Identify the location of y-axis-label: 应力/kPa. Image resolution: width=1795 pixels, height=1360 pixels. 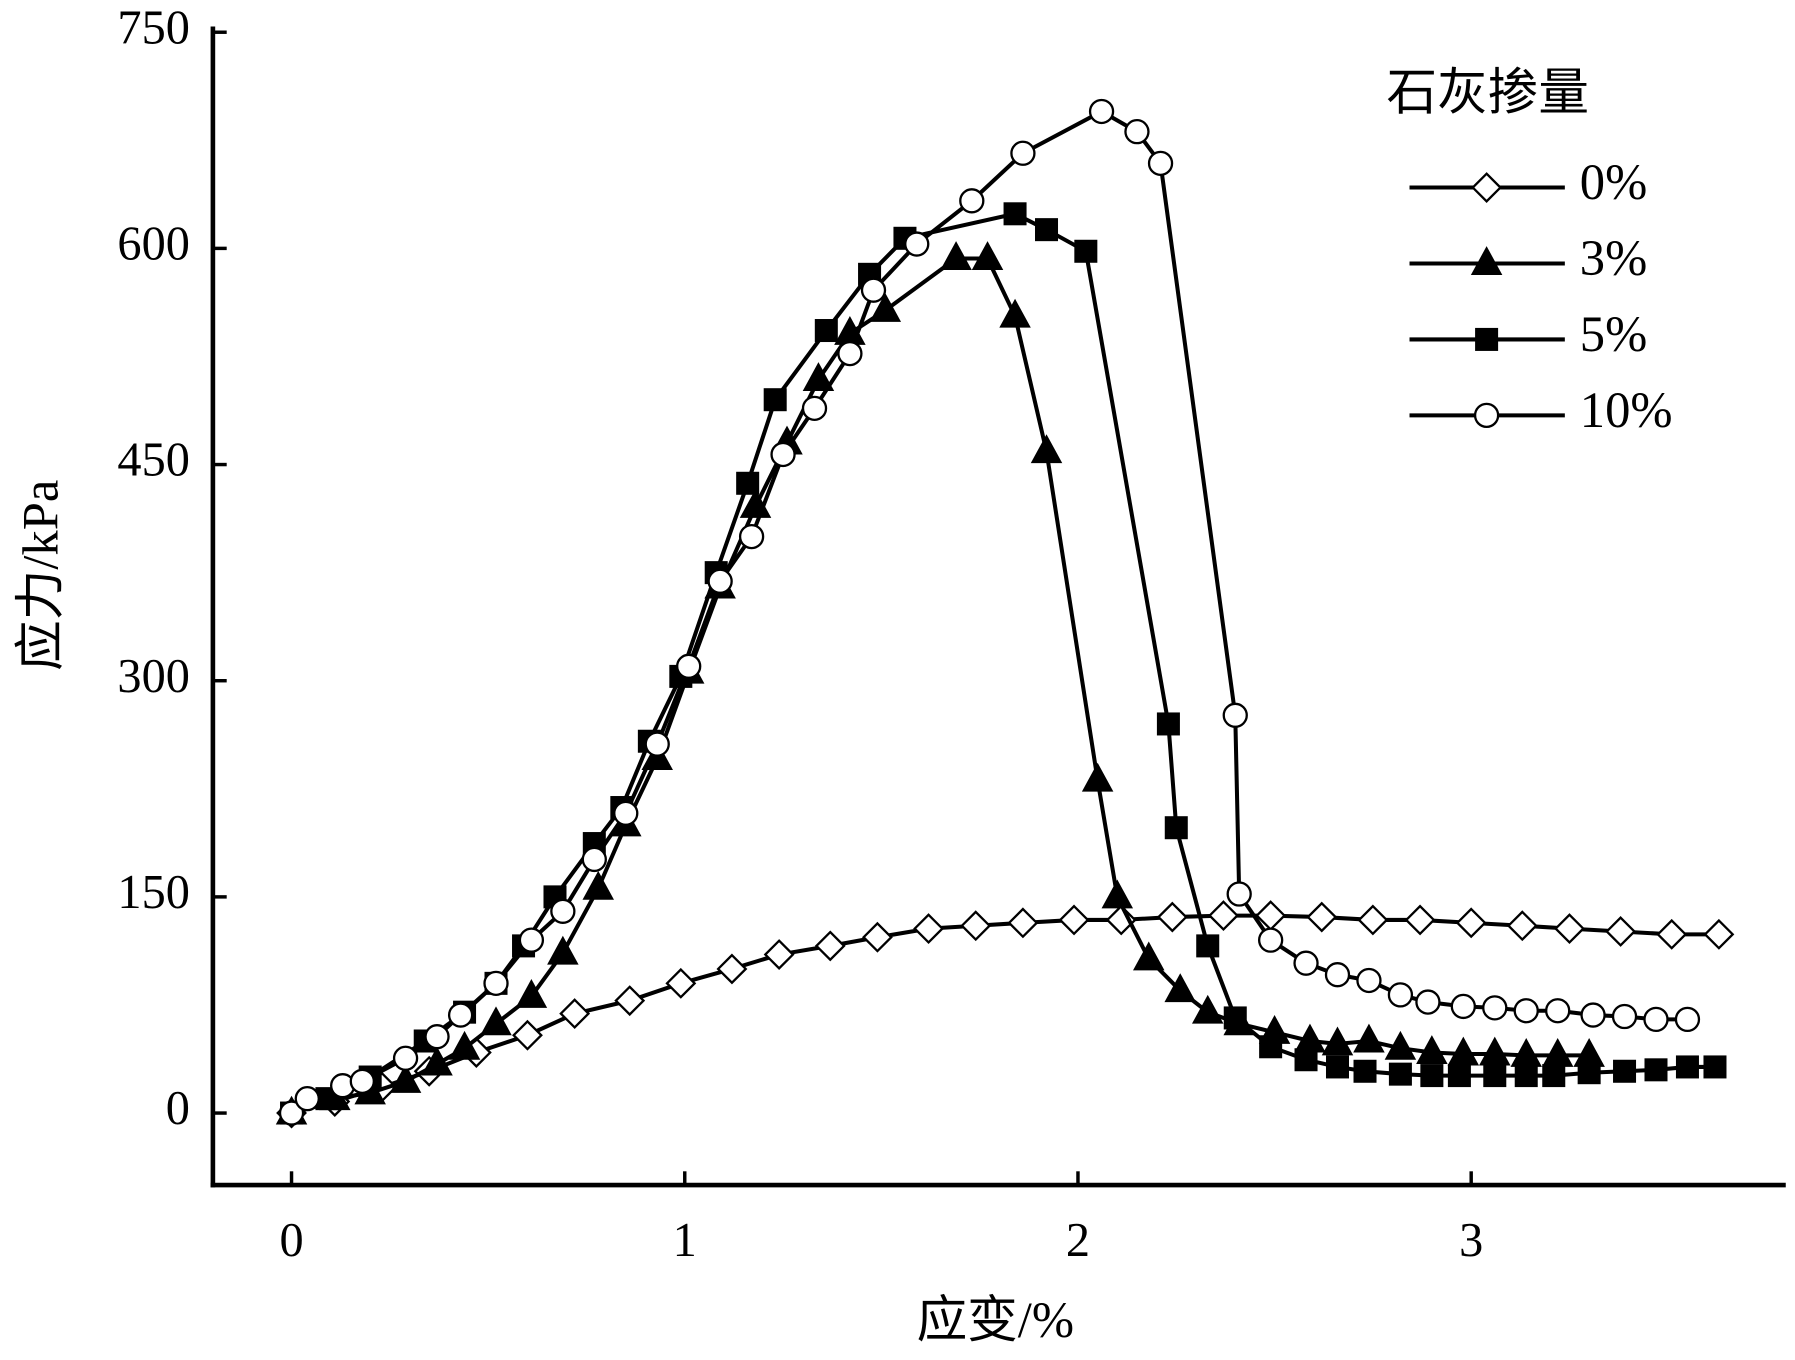
(41, 575).